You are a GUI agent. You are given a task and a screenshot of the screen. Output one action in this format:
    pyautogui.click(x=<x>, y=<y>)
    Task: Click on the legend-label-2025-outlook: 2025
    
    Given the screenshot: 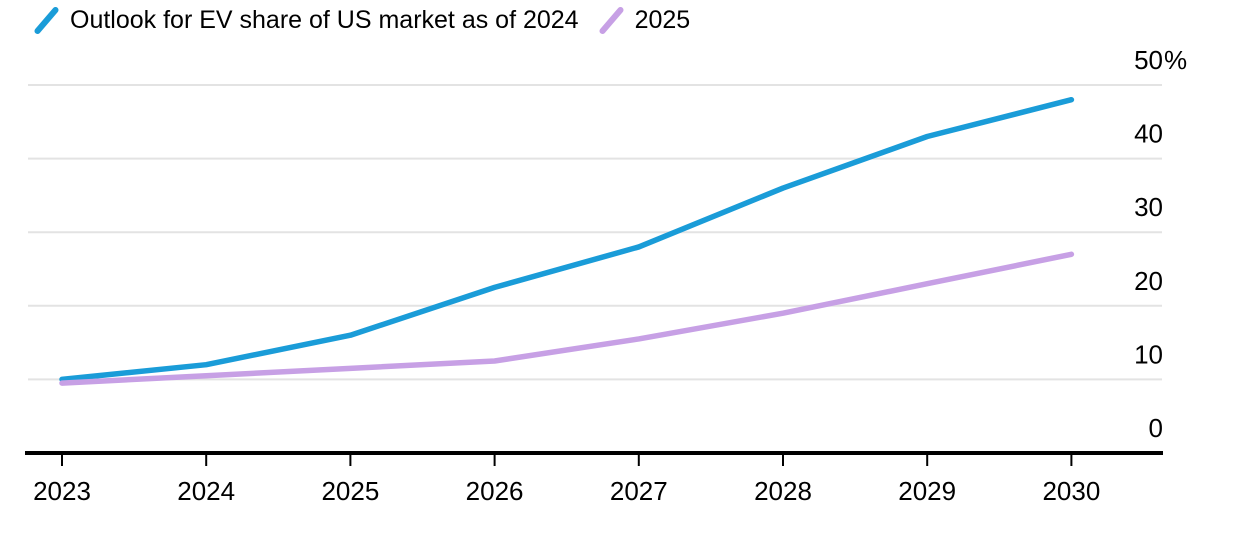 What is the action you would take?
    pyautogui.click(x=662, y=20)
    